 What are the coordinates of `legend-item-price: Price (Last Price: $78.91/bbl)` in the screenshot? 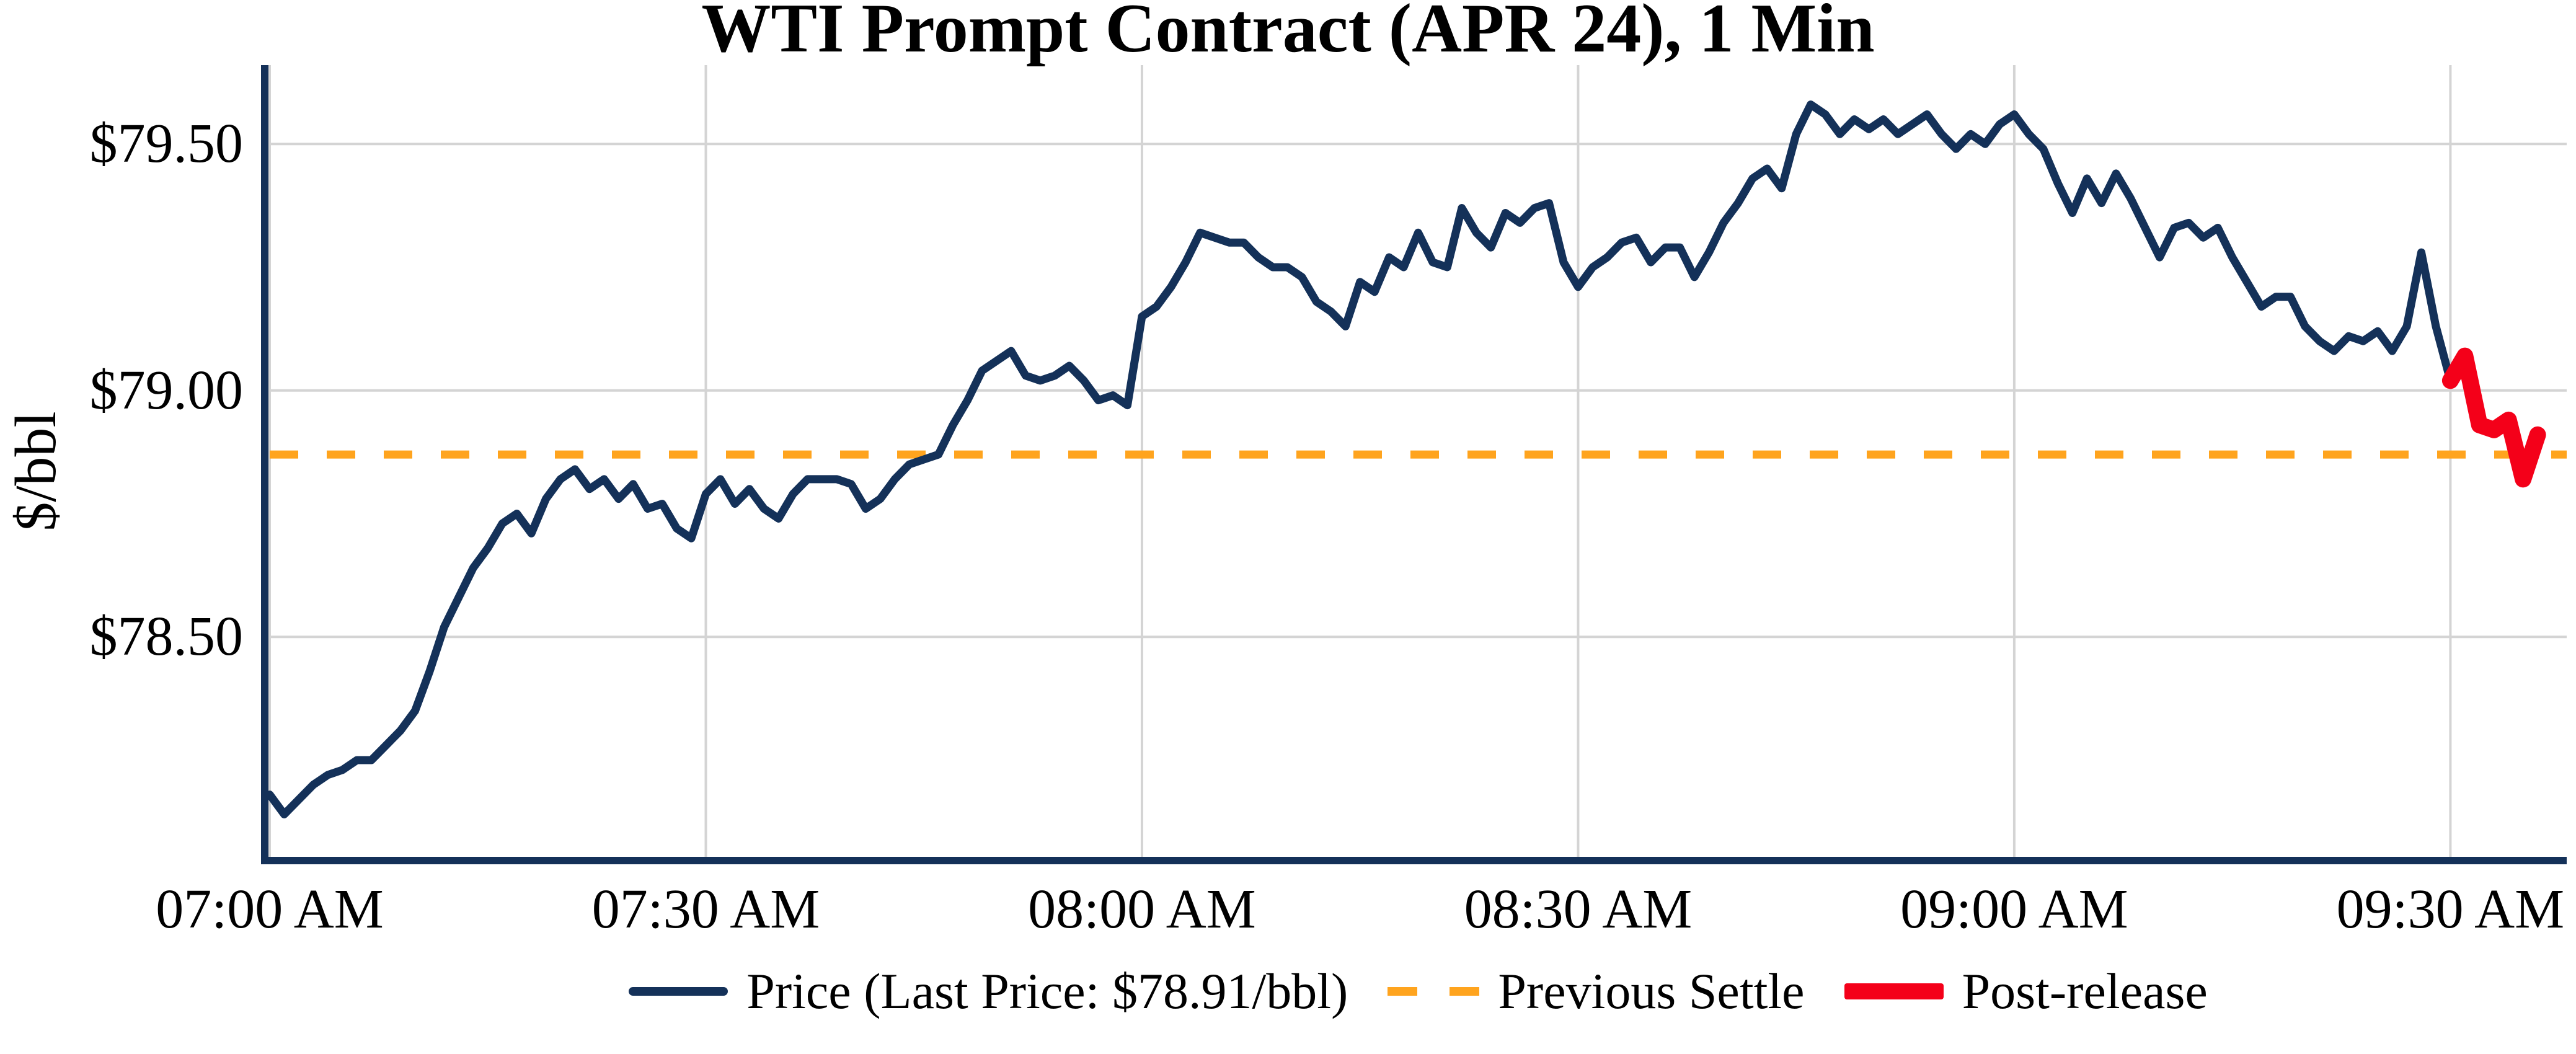 It's located at (989, 991).